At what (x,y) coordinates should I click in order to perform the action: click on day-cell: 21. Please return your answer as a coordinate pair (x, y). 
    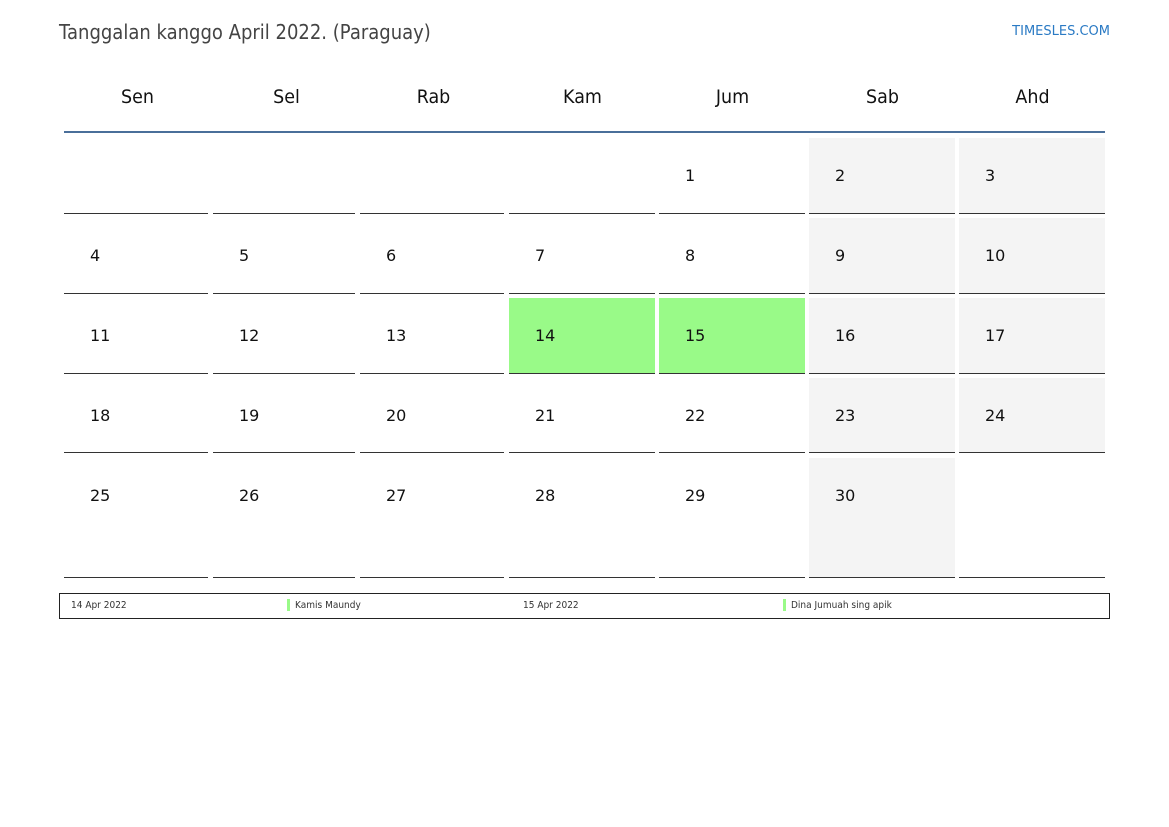
    Looking at the image, I should click on (582, 415).